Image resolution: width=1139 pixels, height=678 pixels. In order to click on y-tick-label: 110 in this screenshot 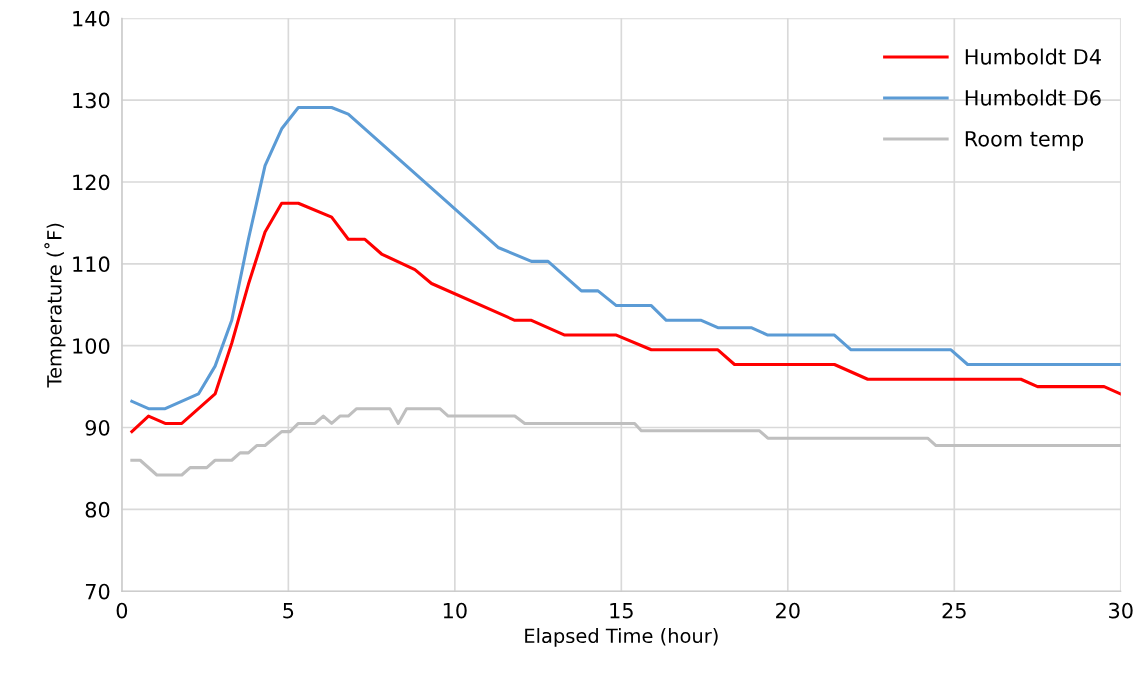, I will do `click(91, 264)`.